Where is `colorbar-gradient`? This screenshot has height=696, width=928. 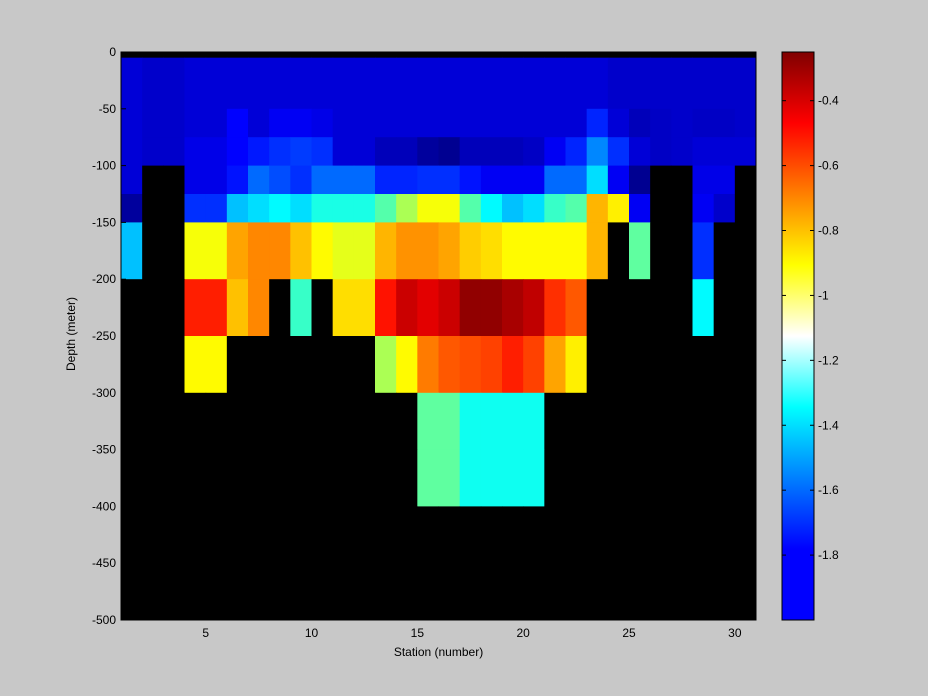
colorbar-gradient is located at coordinates (798, 336).